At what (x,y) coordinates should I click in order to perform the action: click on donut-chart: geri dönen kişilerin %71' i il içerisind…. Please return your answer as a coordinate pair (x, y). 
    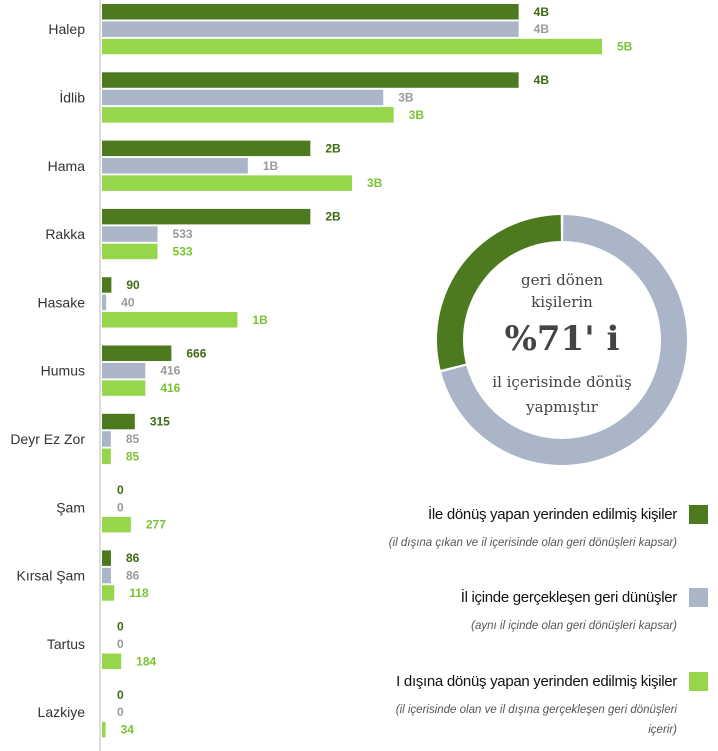
    Looking at the image, I should click on (562, 340).